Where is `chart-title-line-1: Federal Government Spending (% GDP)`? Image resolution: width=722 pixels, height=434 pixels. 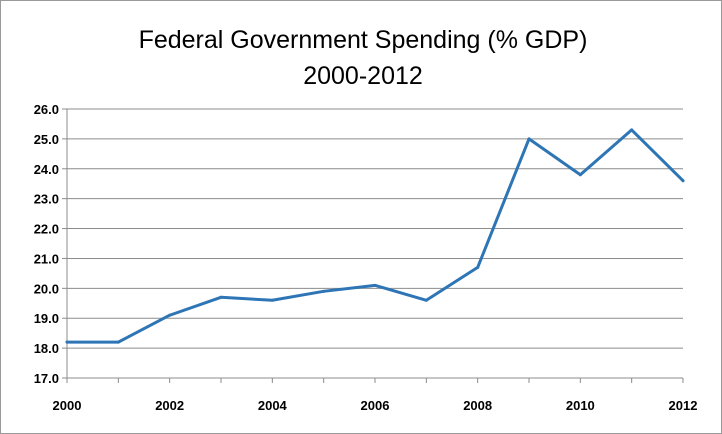
chart-title-line-1: Federal Government Spending (% GDP) is located at coordinates (363, 40).